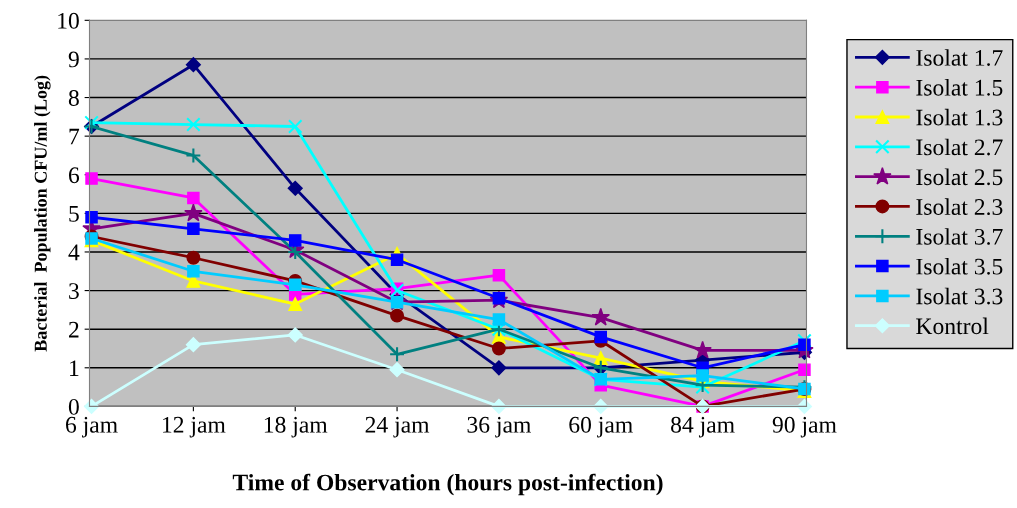 Image resolution: width=1017 pixels, height=508 pixels. What do you see at coordinates (73, 98) in the screenshot?
I see `y-tick-label: 8` at bounding box center [73, 98].